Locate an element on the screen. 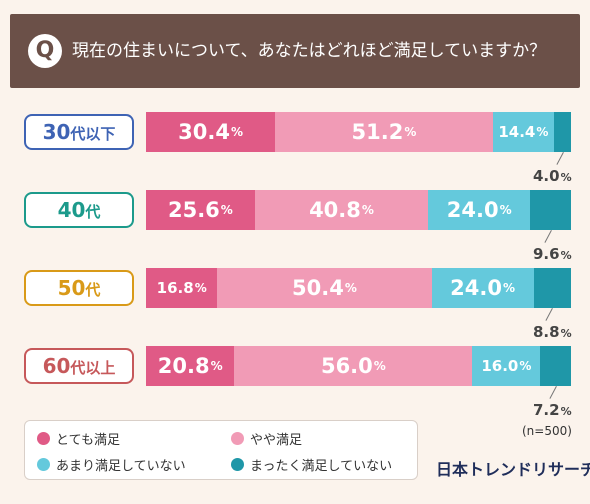 This screenshot has height=504, width=590. category-label-30代以下: 30代以下 is located at coordinates (79, 132).